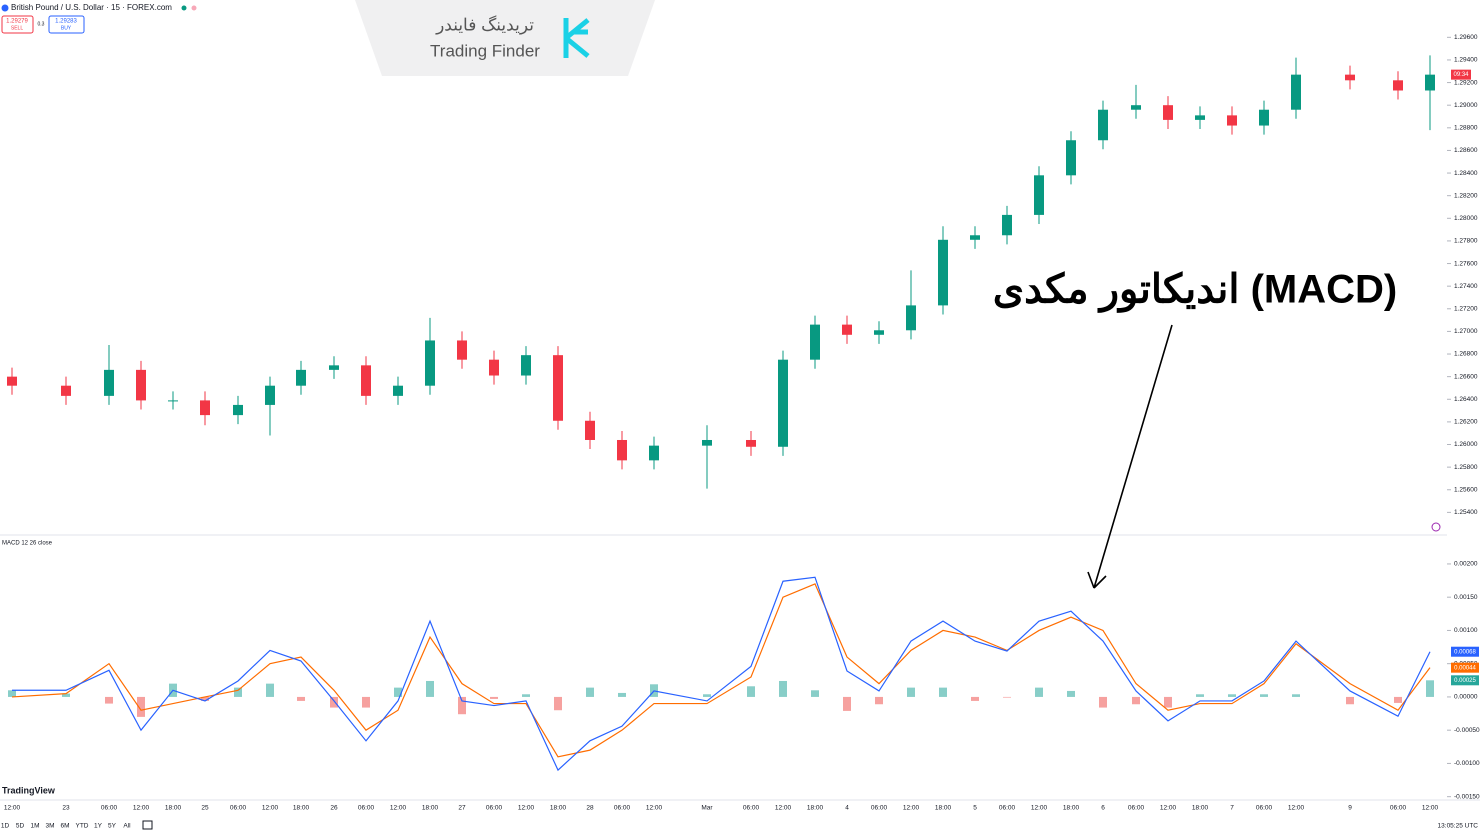 This screenshot has width=1480, height=834. I want to click on range-button: 3M, so click(49, 826).